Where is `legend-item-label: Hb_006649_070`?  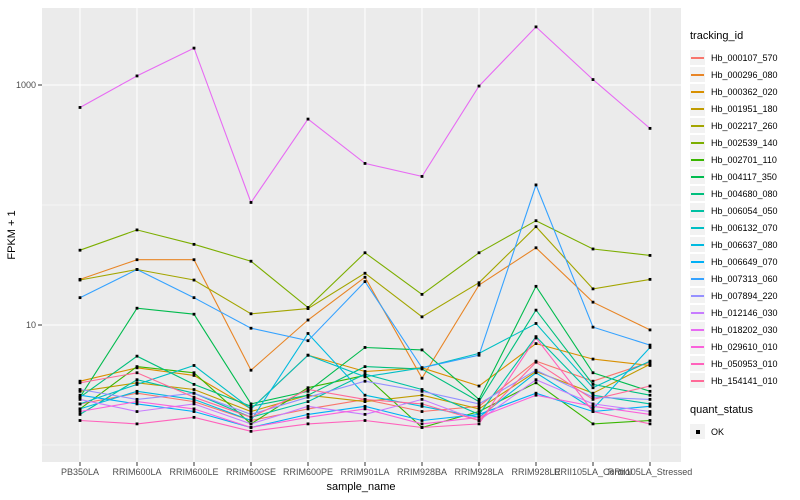 legend-item-label: Hb_006649_070 is located at coordinates (744, 261).